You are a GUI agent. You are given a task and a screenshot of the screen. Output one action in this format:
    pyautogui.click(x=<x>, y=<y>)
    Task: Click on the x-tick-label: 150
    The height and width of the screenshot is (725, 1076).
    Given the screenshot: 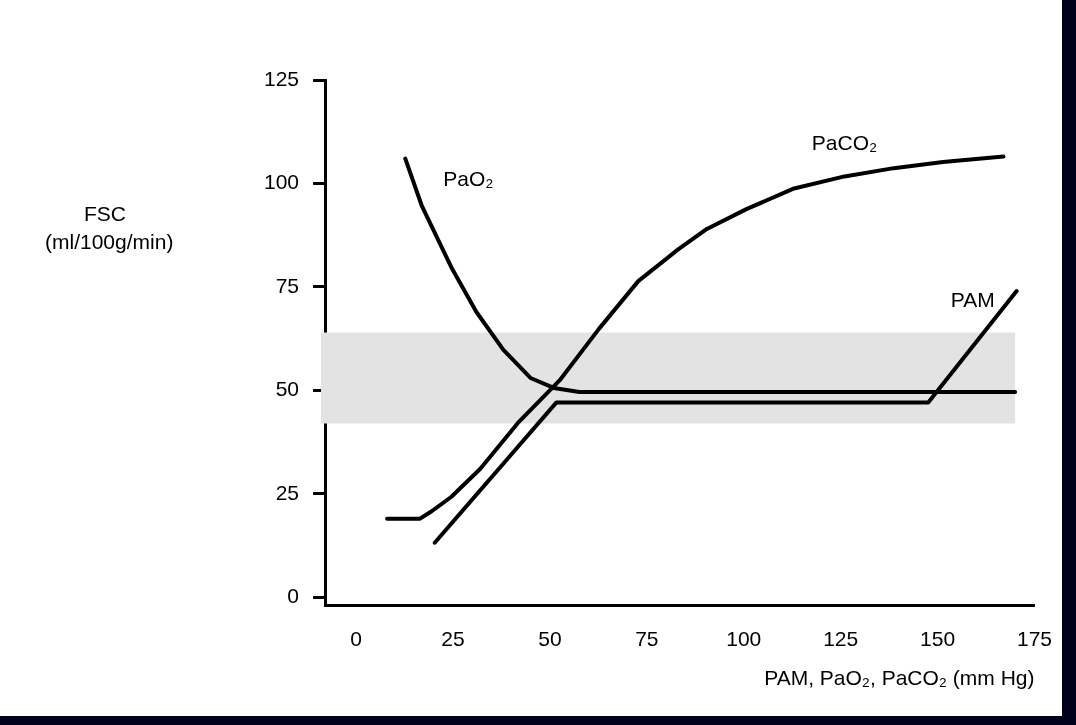 What is the action you would take?
    pyautogui.click(x=938, y=638)
    